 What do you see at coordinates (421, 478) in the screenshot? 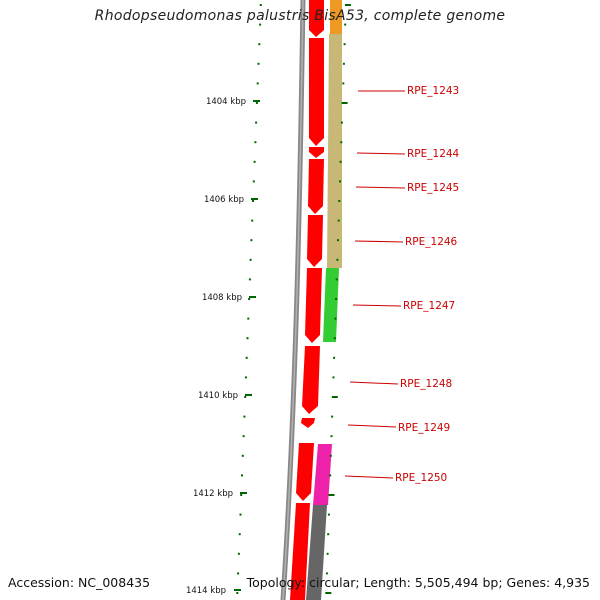
I see `svg-text: RPE_1250` at bounding box center [421, 478].